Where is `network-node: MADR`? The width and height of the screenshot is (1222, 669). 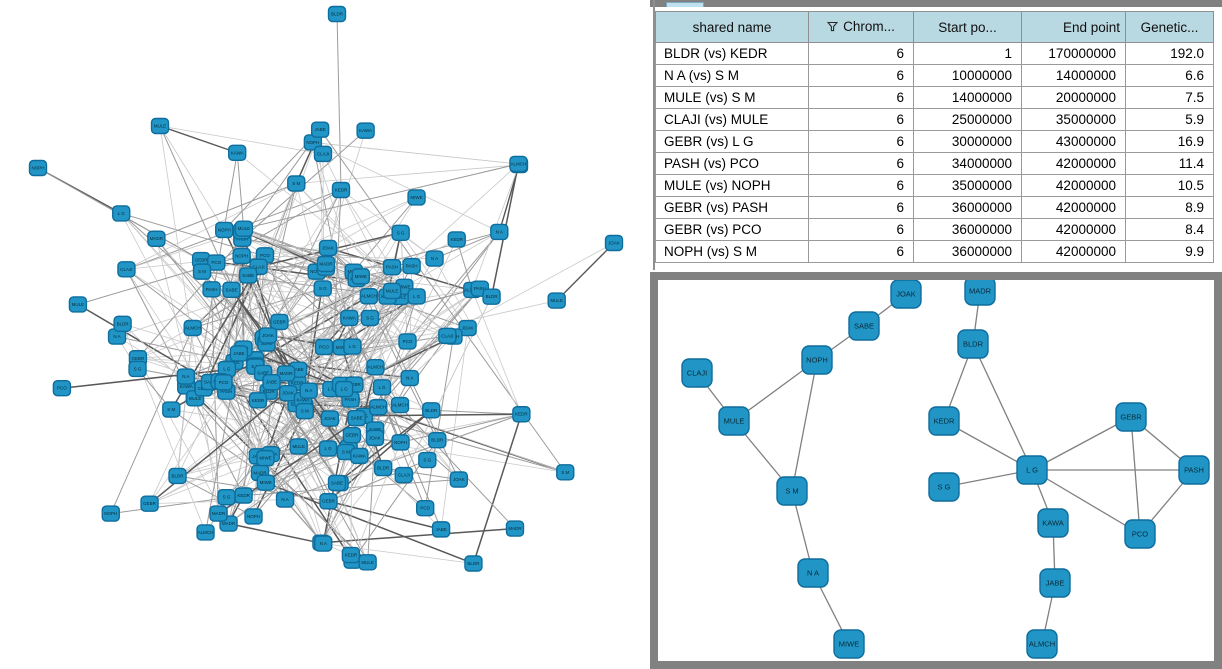 network-node: MADR is located at coordinates (218, 513).